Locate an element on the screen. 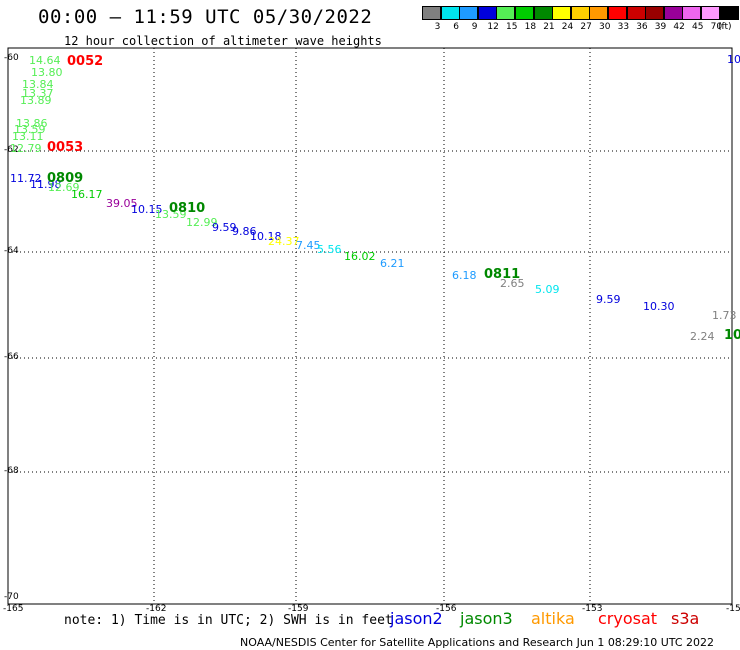  wave-height-value: 13.80 is located at coordinates (47, 72).